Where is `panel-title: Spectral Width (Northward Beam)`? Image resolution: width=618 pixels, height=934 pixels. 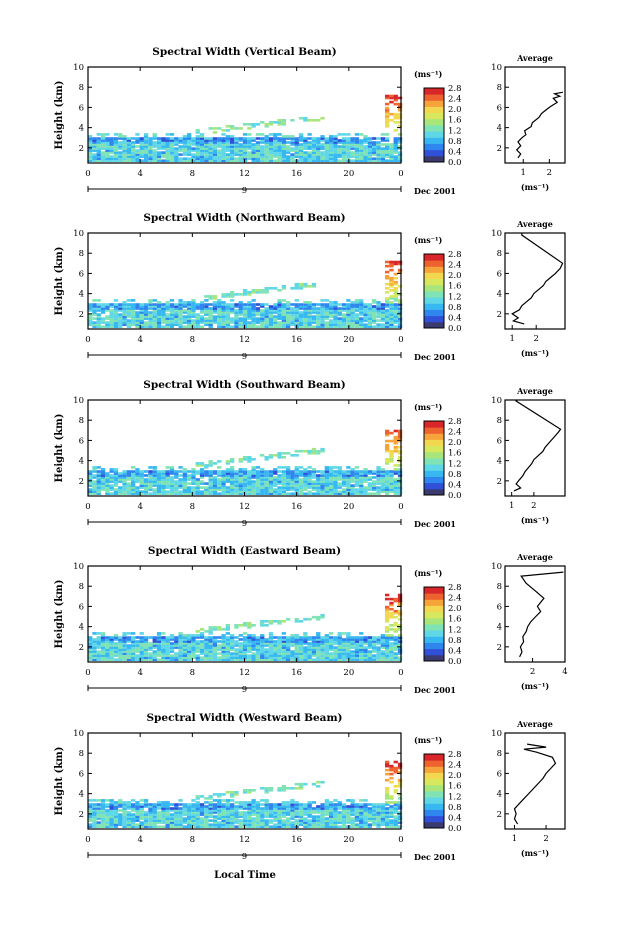 panel-title: Spectral Width (Northward Beam) is located at coordinates (244, 218).